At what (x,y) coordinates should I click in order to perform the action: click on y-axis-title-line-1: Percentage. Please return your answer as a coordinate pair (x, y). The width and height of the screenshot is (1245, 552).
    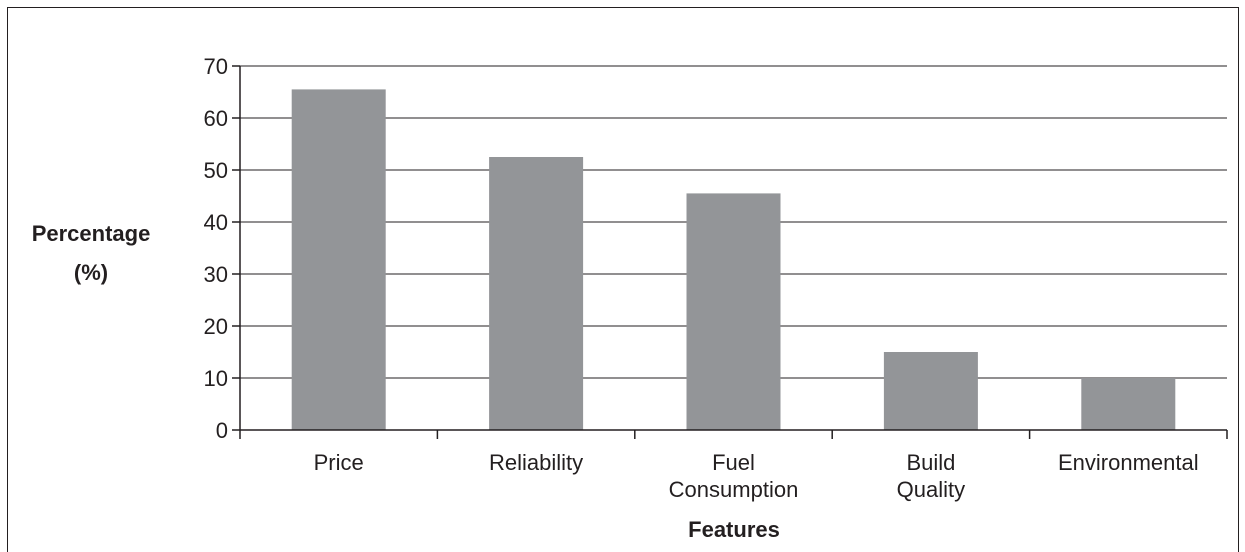
    Looking at the image, I should click on (91, 233).